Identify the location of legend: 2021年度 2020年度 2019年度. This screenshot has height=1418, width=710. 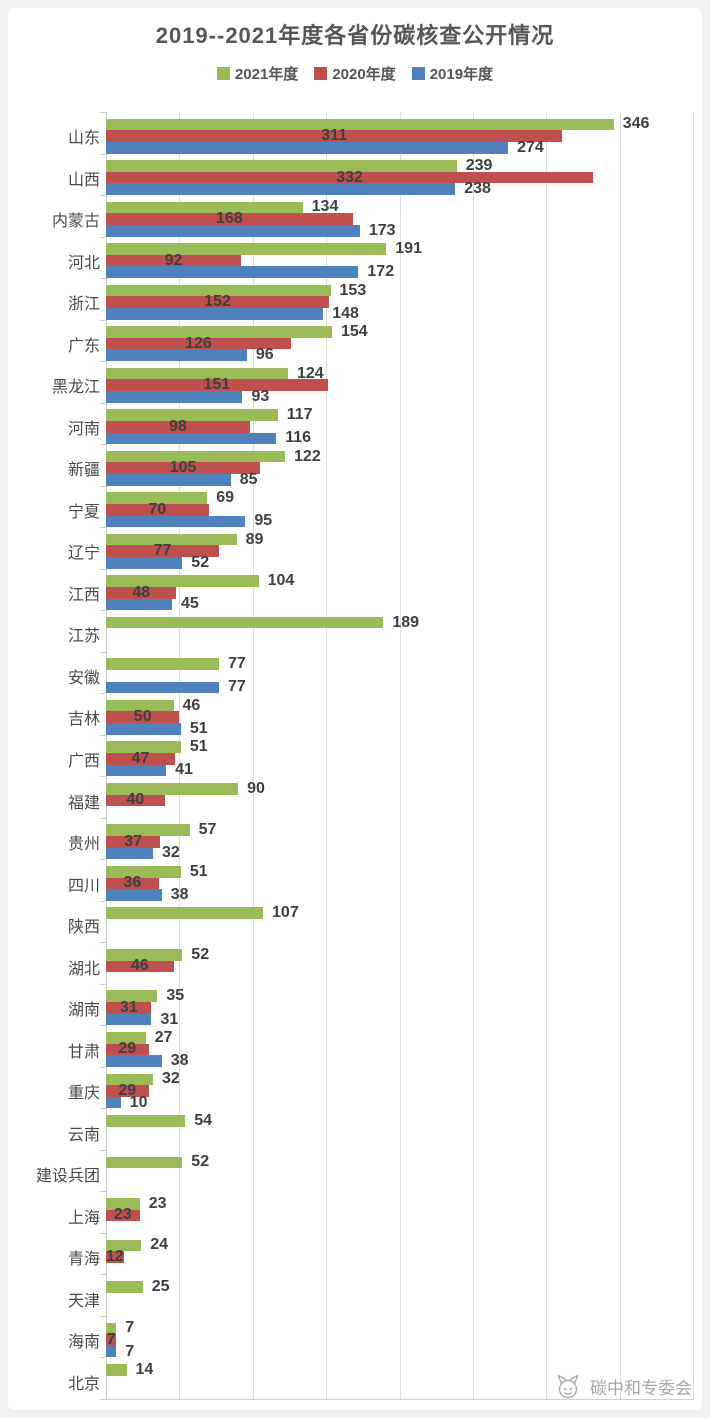
(355, 73).